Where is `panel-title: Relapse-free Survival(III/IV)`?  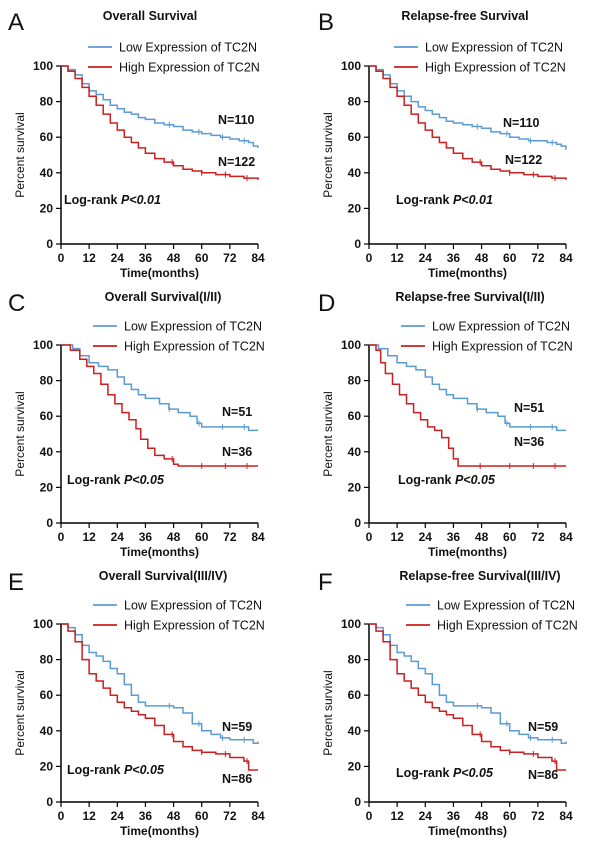 panel-title: Relapse-free Survival(III/IV) is located at coordinates (479, 576).